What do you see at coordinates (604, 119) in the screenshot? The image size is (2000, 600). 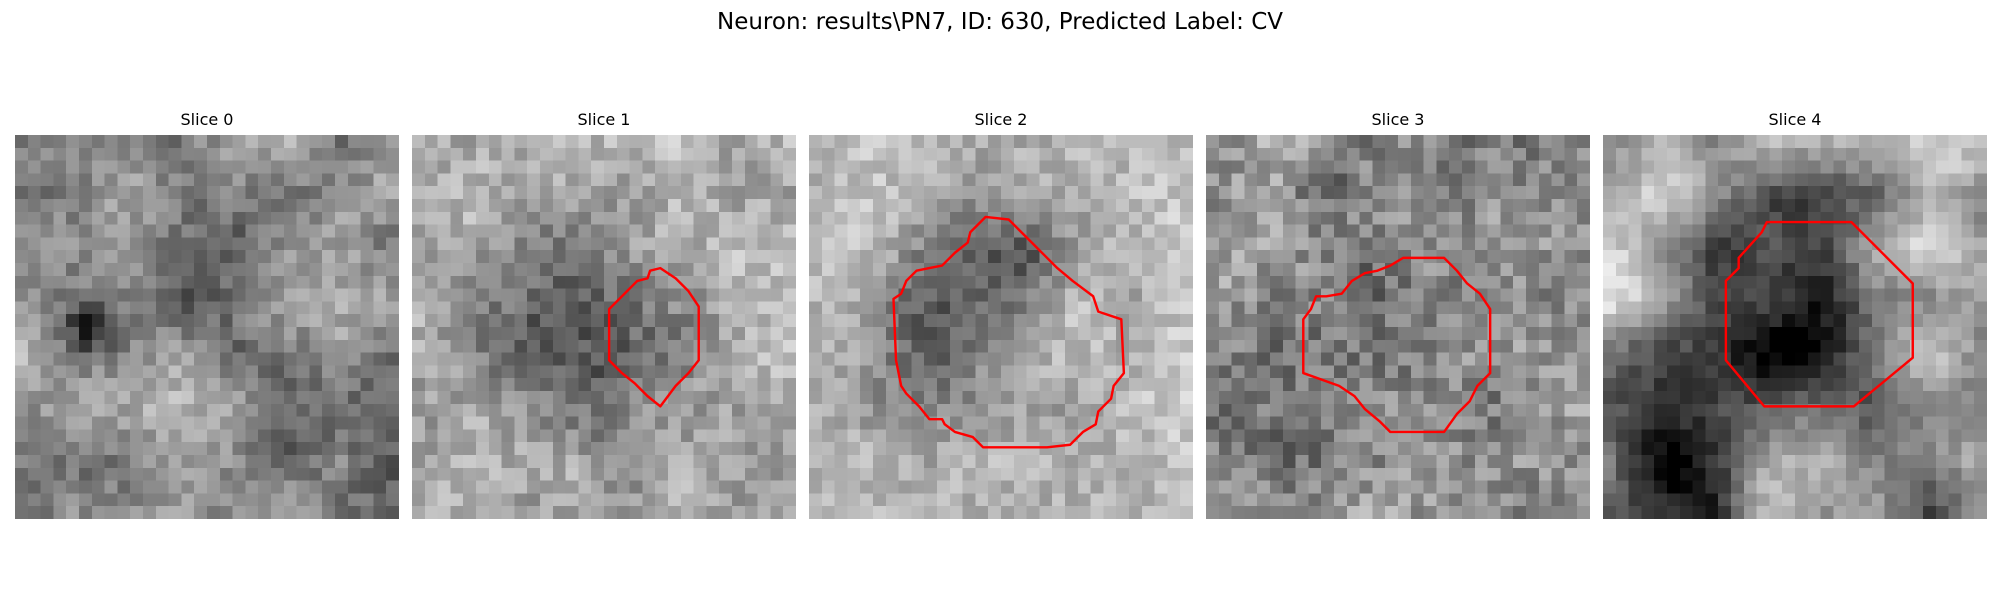 I see `slice-title: Slice 1` at bounding box center [604, 119].